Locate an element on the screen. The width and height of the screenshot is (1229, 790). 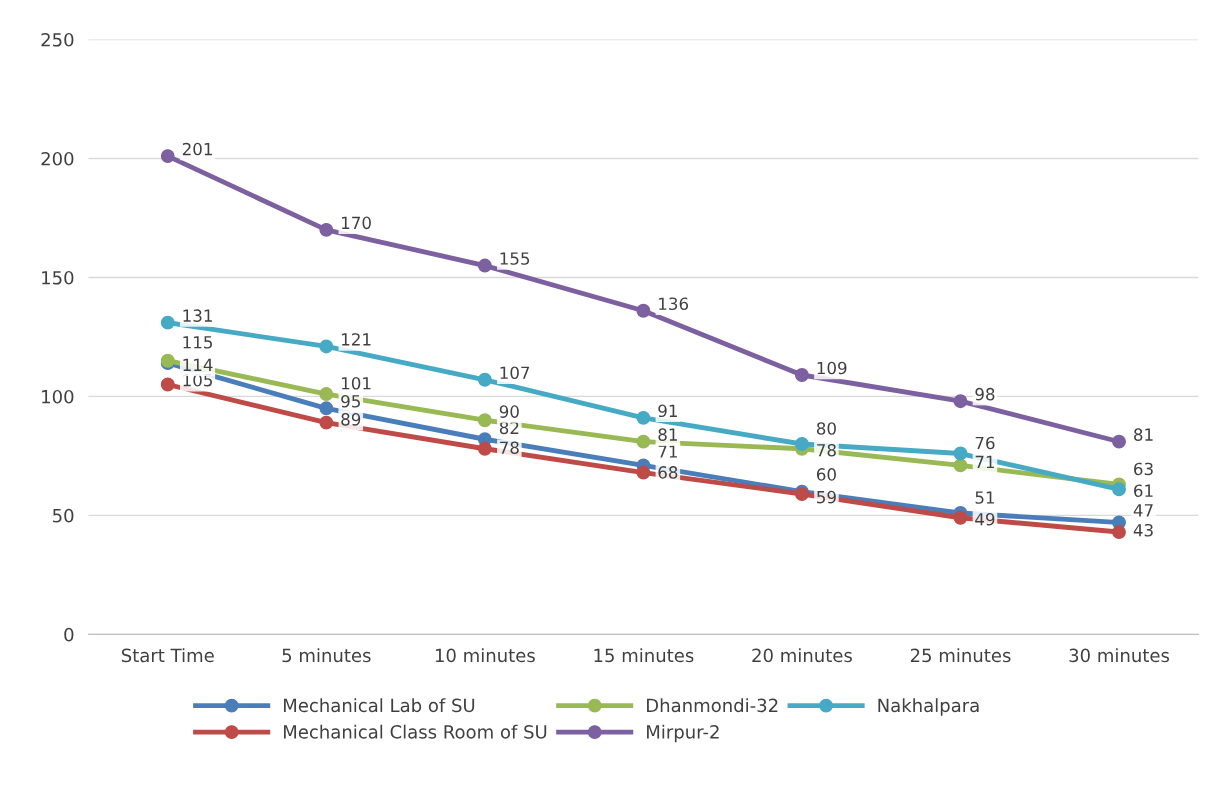
x-tick-label: 20 minutes is located at coordinates (802, 655).